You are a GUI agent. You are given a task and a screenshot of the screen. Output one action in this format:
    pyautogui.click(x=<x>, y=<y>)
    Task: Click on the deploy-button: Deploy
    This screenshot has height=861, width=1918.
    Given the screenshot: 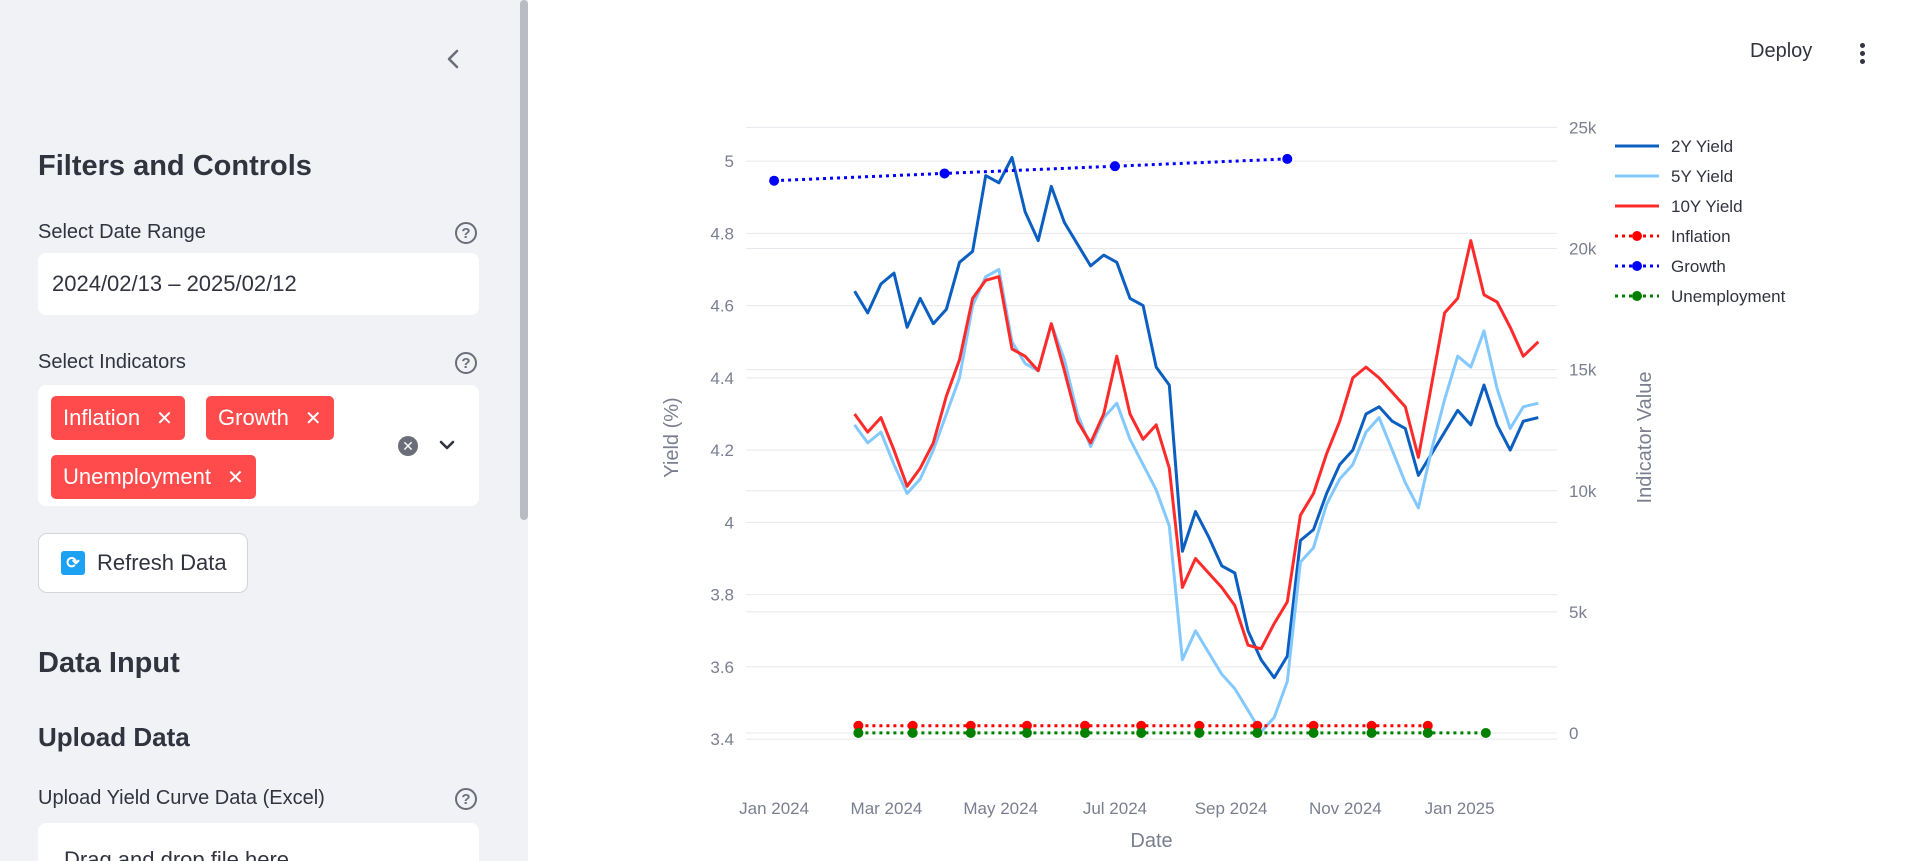 What is the action you would take?
    pyautogui.click(x=1781, y=51)
    